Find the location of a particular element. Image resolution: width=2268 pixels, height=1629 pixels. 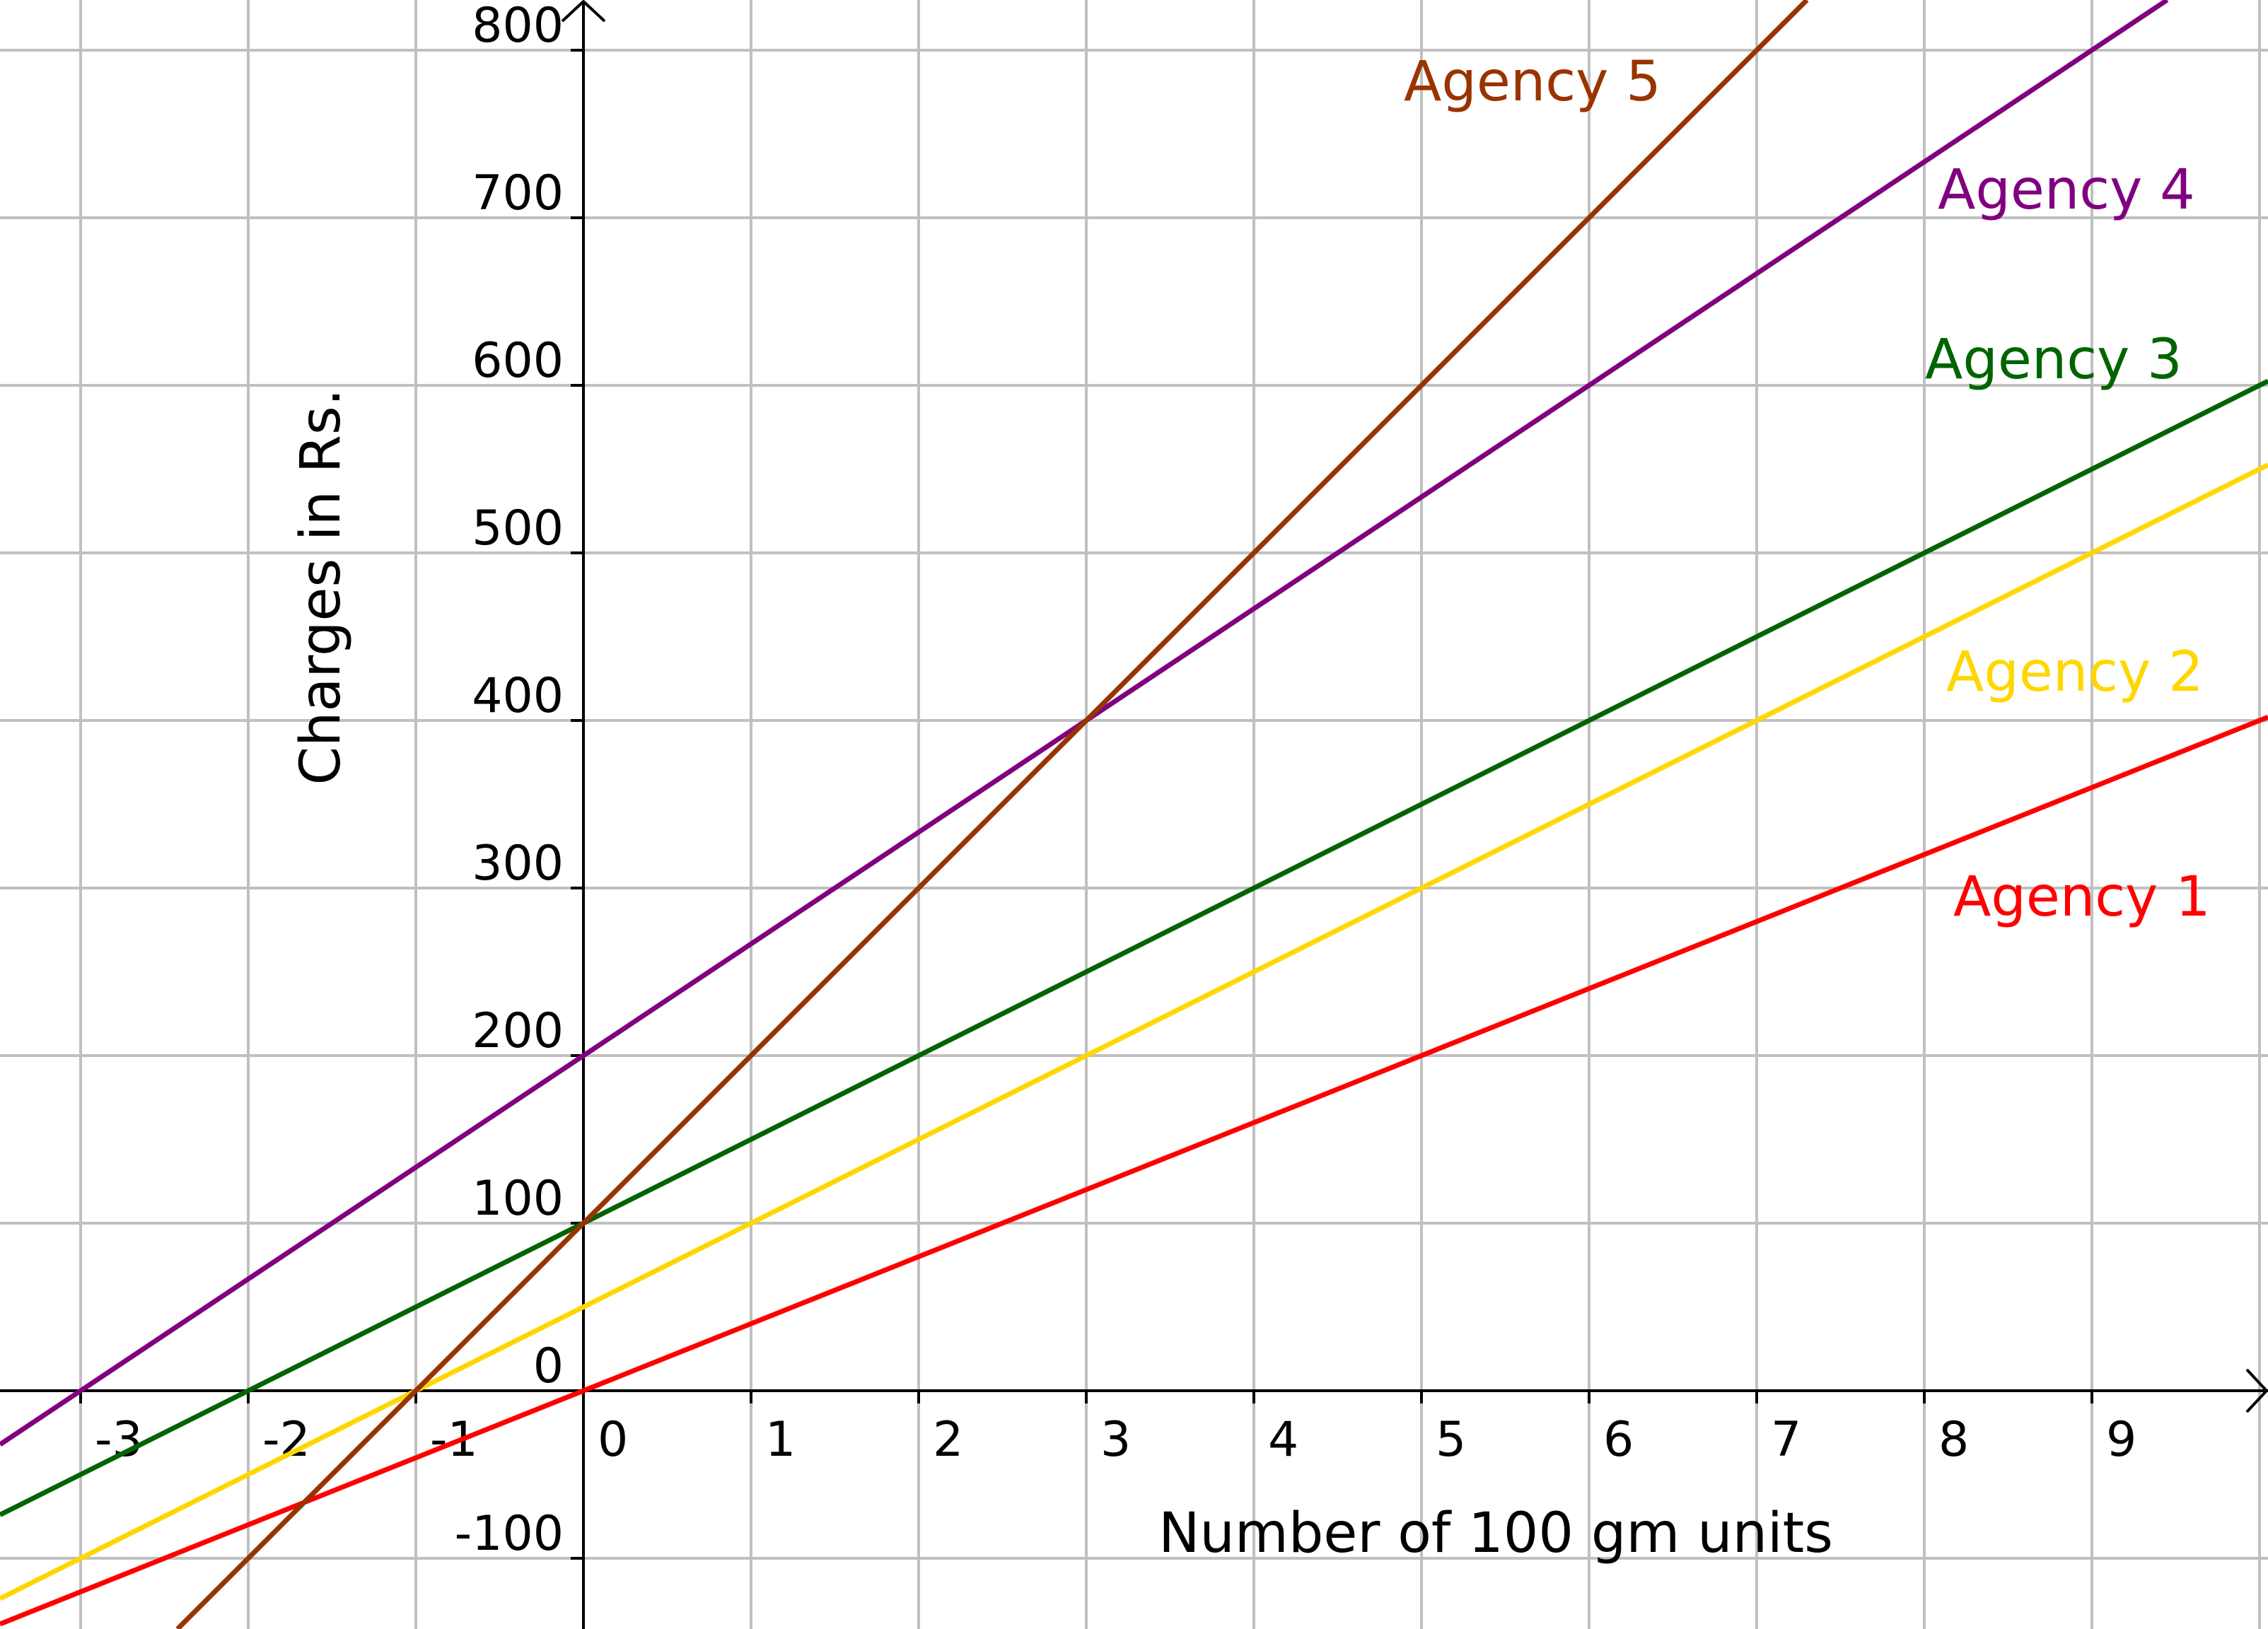

x-tick-label: 5 is located at coordinates (1451, 1440).